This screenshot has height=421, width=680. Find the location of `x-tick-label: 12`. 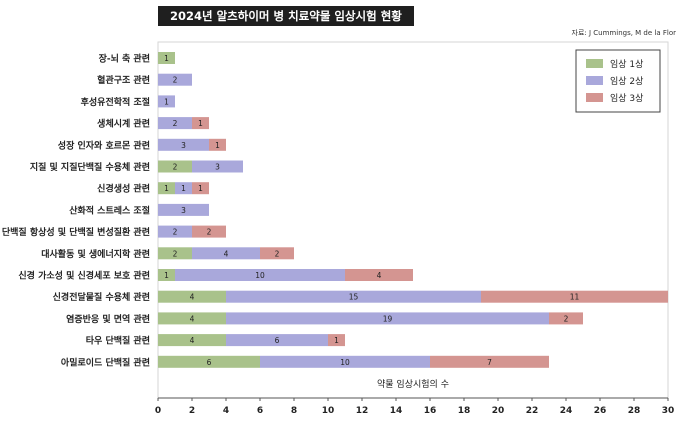

x-tick-label: 12 is located at coordinates (362, 411).